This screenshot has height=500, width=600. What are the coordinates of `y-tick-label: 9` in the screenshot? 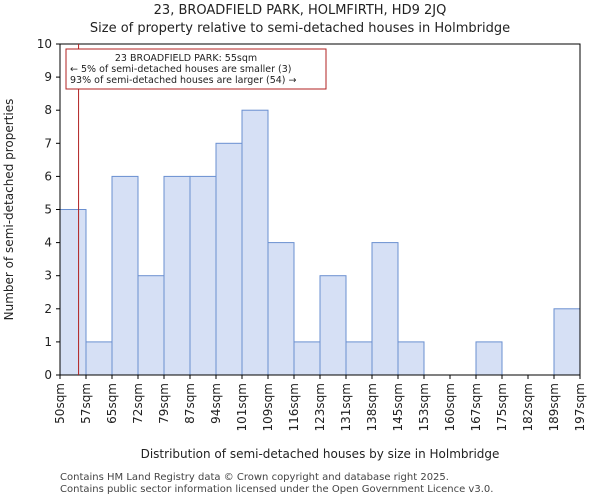 It's located at (48, 77).